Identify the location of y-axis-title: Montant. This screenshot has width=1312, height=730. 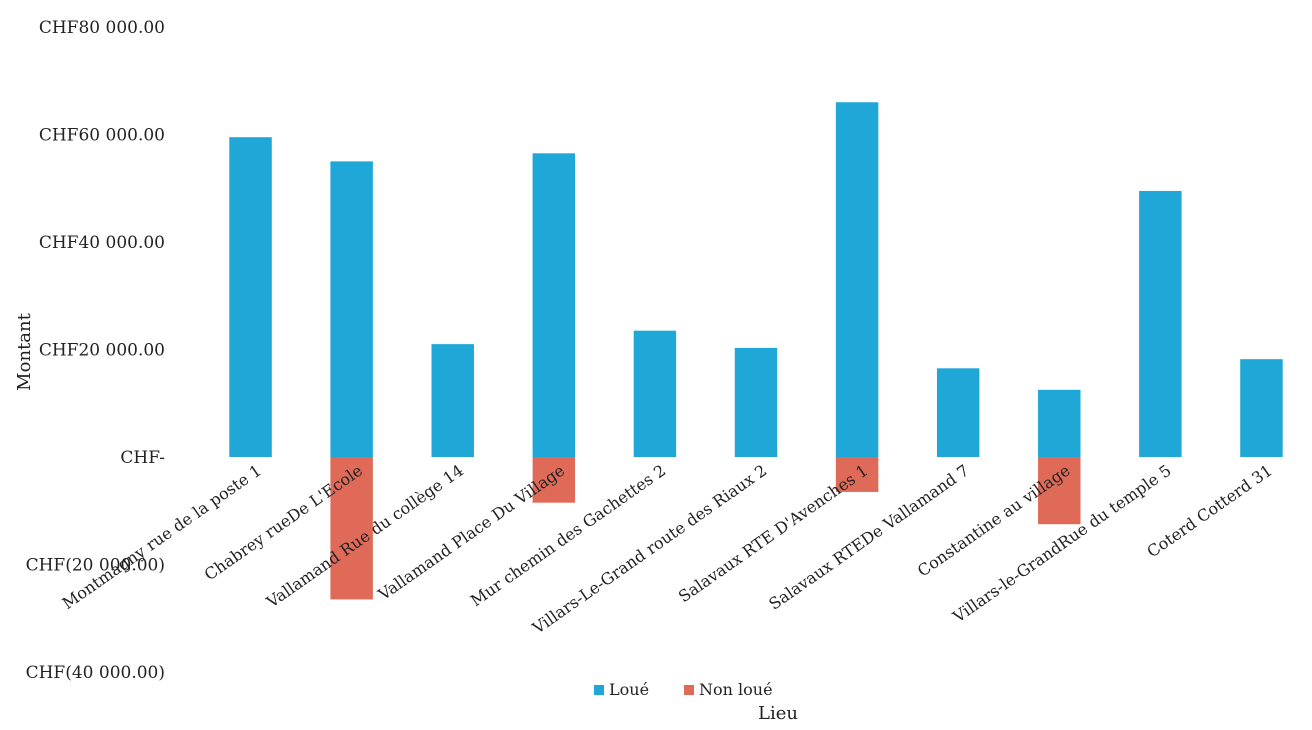
(24, 351).